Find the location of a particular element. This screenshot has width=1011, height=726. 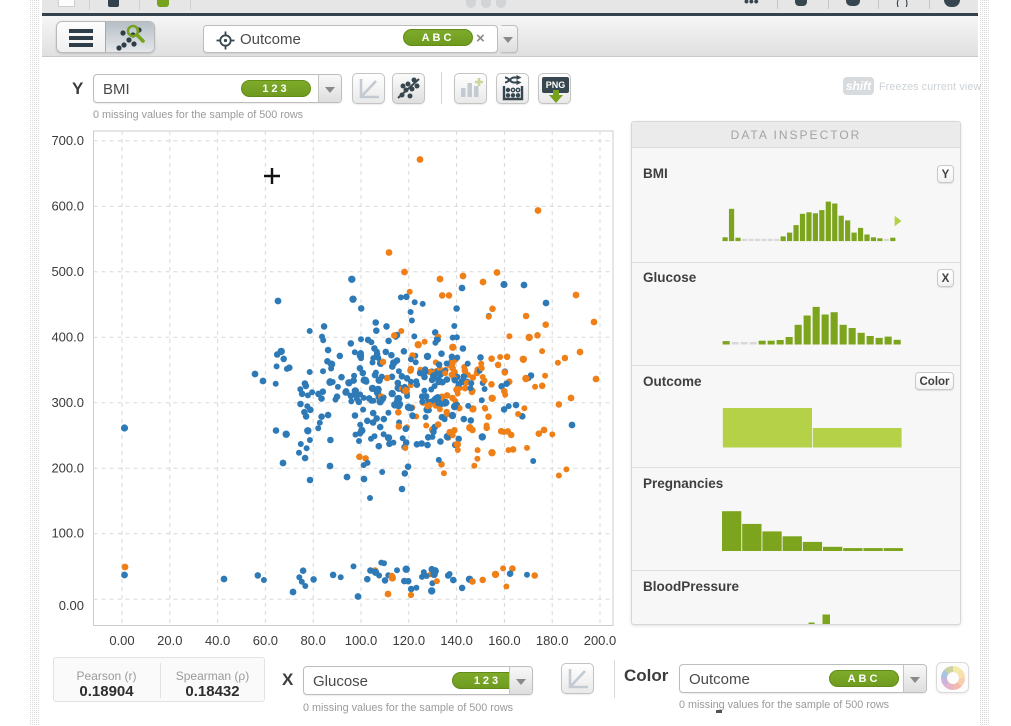

svg-text: 20.0 is located at coordinates (169, 640).